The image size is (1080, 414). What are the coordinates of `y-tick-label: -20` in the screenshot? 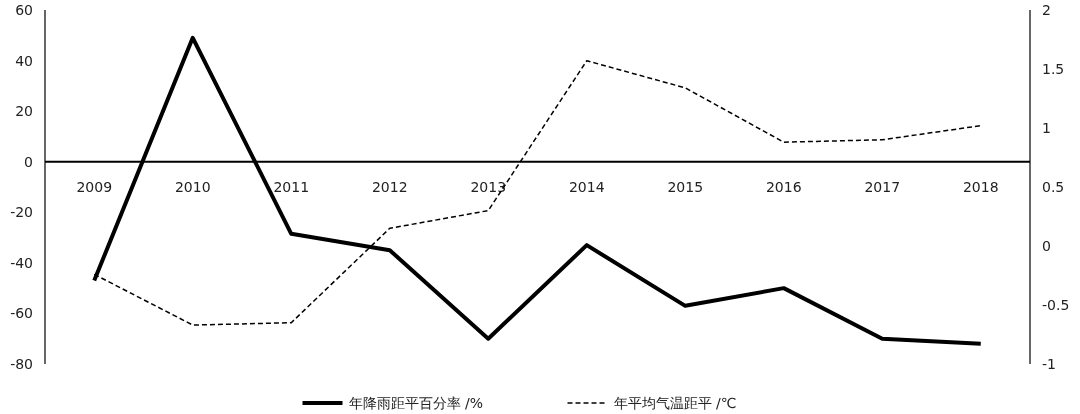 It's located at (21, 212).